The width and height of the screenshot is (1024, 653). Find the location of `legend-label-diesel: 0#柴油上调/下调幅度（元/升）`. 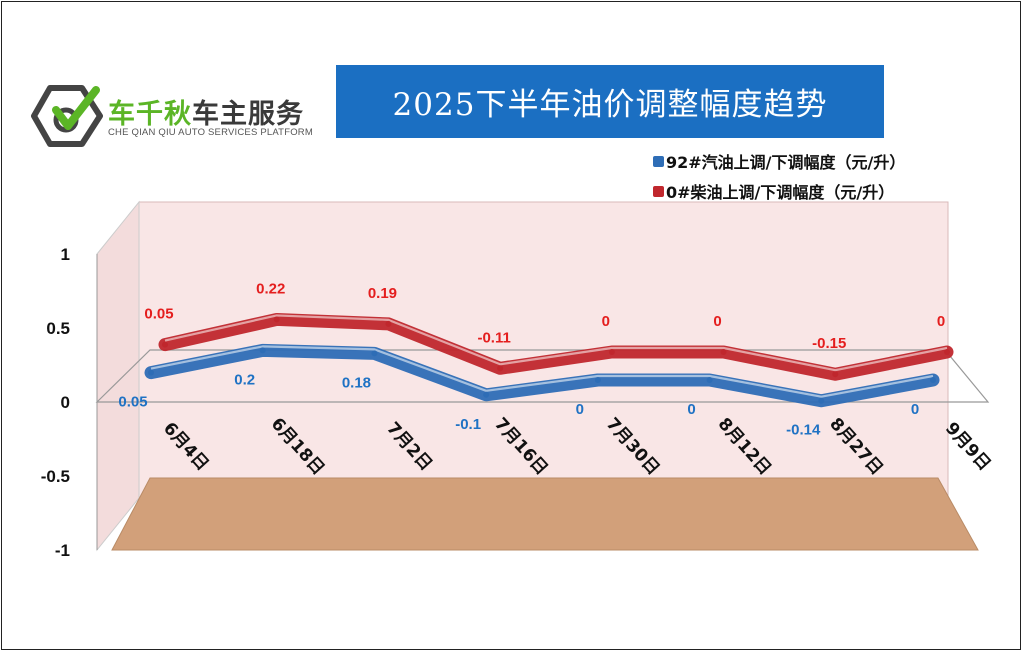

legend-label-diesel: 0#柴油上调/下调幅度（元/升） is located at coordinates (780, 192).